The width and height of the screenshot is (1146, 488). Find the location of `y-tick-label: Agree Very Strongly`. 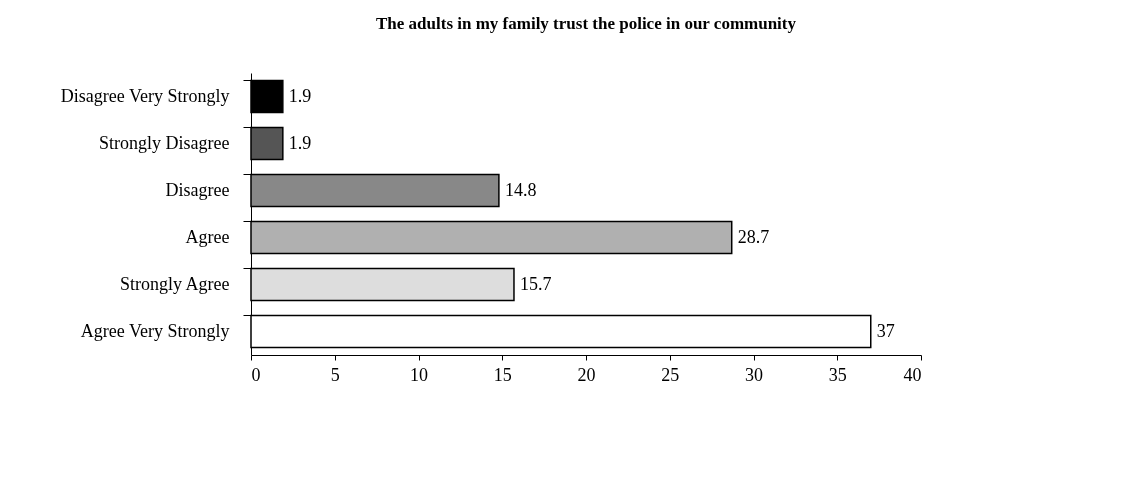

y-tick-label: Agree Very Strongly is located at coordinates (155, 330).